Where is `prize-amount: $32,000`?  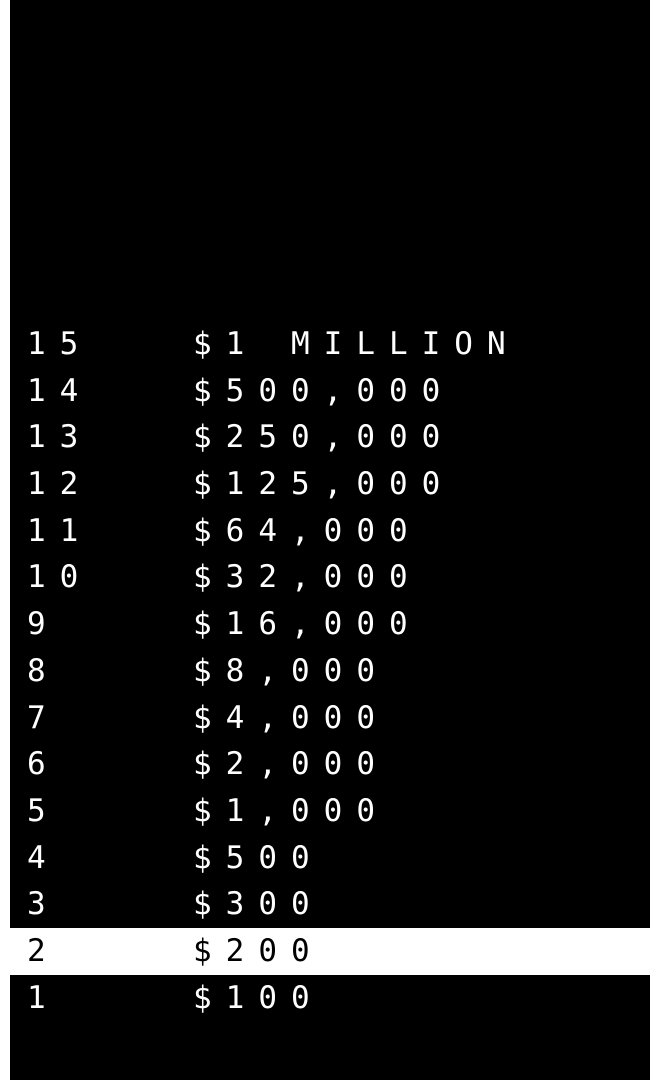 prize-amount: $32,000 is located at coordinates (307, 577).